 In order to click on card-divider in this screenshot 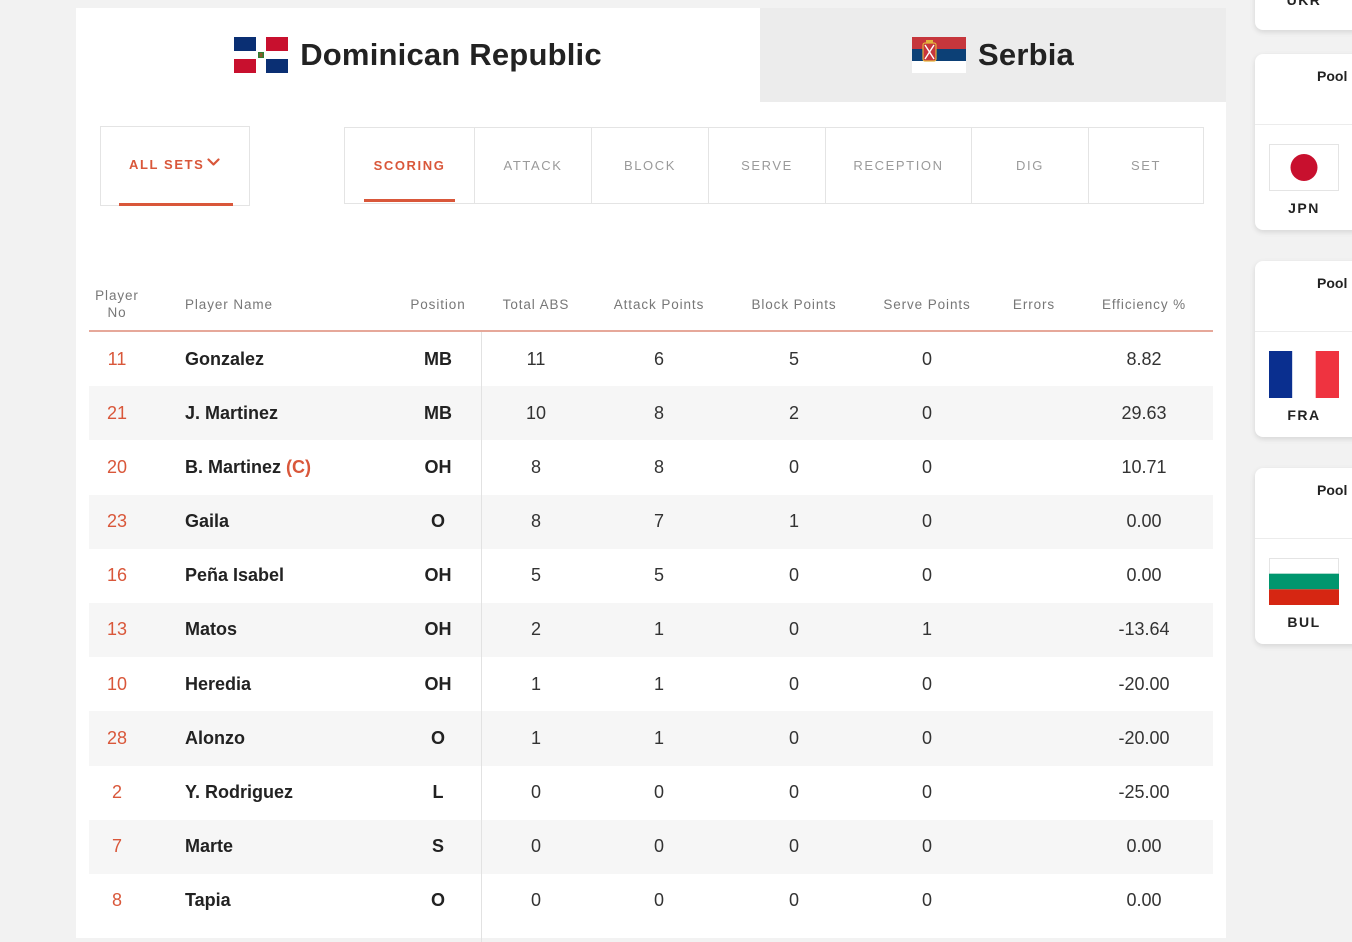, I will do `click(1303, 538)`.